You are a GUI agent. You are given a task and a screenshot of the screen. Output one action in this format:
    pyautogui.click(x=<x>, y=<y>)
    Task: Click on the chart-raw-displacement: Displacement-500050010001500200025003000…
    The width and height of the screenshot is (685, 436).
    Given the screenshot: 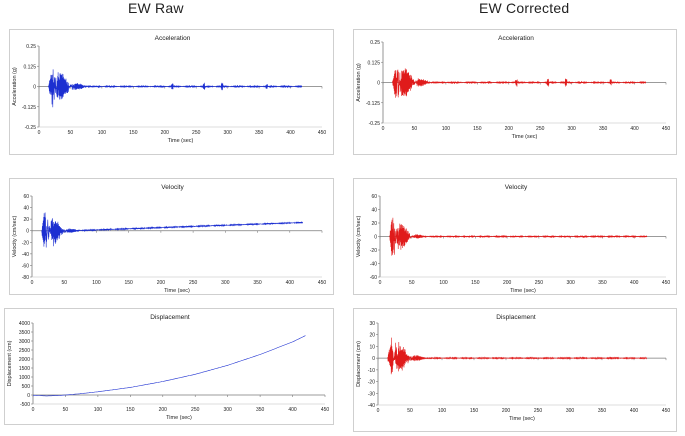 What is the action you would take?
    pyautogui.click(x=168, y=367)
    